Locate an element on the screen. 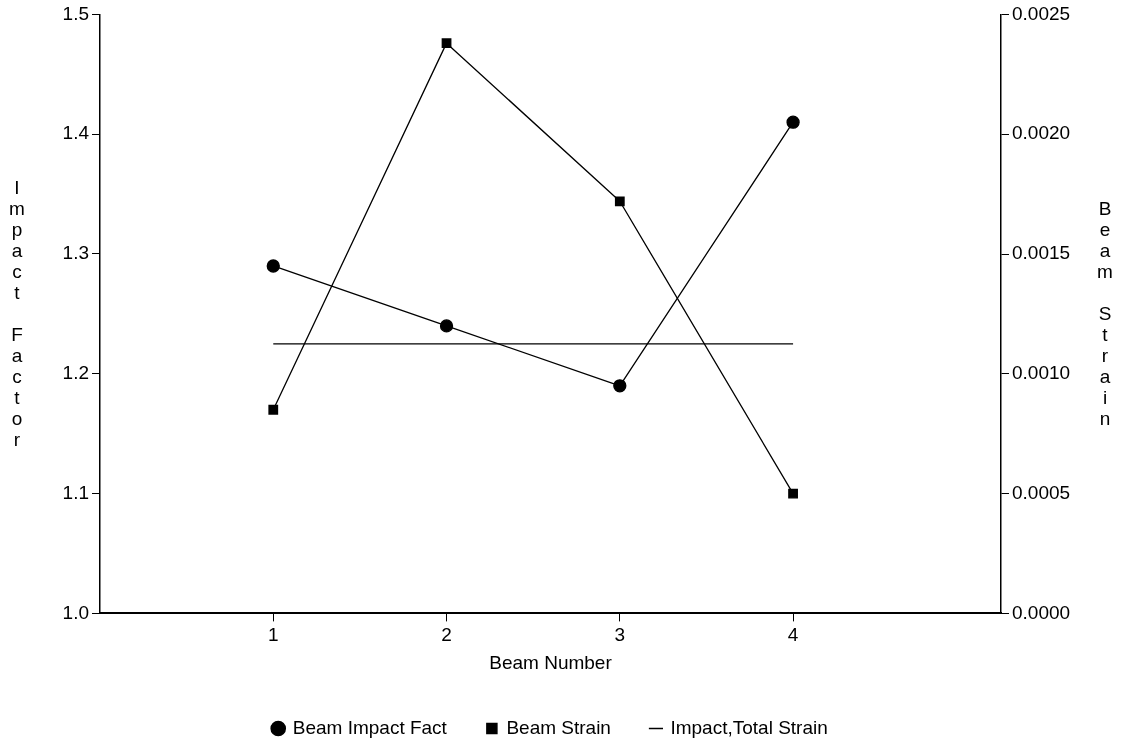  y2-tick-label: 0.0015 is located at coordinates (1041, 253).